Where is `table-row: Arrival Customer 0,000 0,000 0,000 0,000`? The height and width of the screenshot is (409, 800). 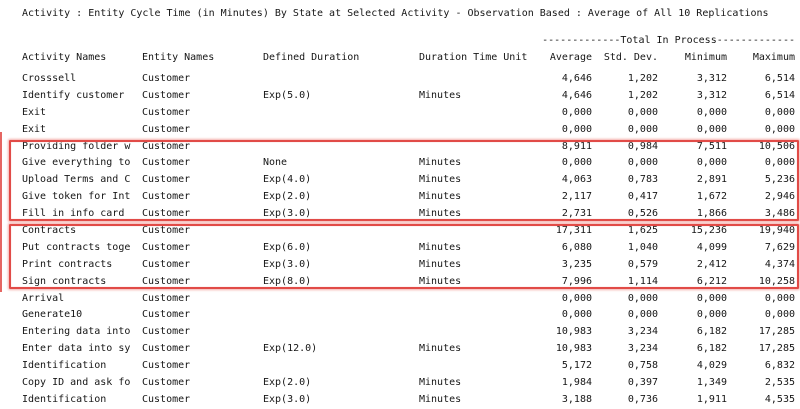 table-row: Arrival Customer 0,000 0,000 0,000 0,000 is located at coordinates (400, 299).